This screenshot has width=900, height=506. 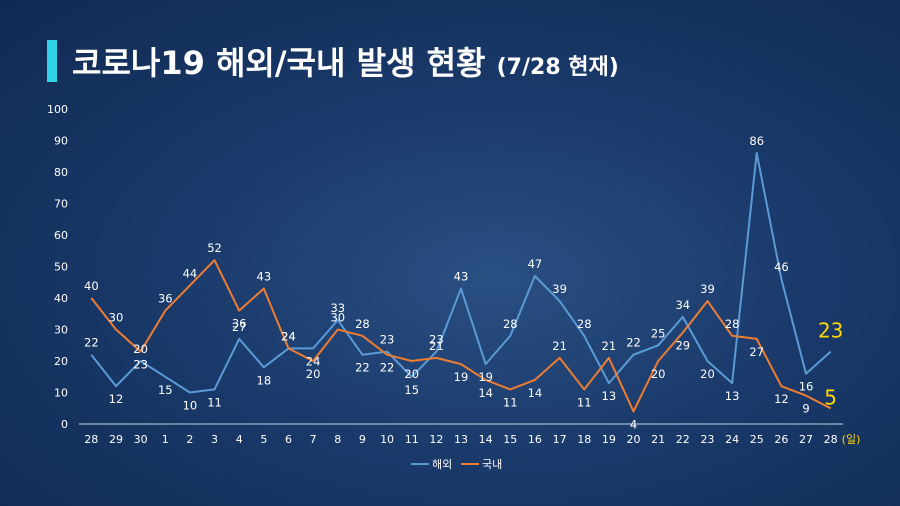 I want to click on y-tick-label: 70, so click(x=61, y=204).